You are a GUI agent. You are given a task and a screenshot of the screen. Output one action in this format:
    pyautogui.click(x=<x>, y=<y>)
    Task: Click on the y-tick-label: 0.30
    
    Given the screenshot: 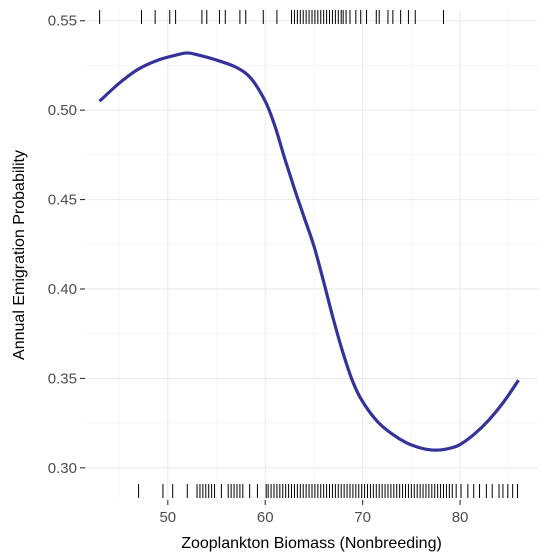 What is the action you would take?
    pyautogui.click(x=62, y=468)
    